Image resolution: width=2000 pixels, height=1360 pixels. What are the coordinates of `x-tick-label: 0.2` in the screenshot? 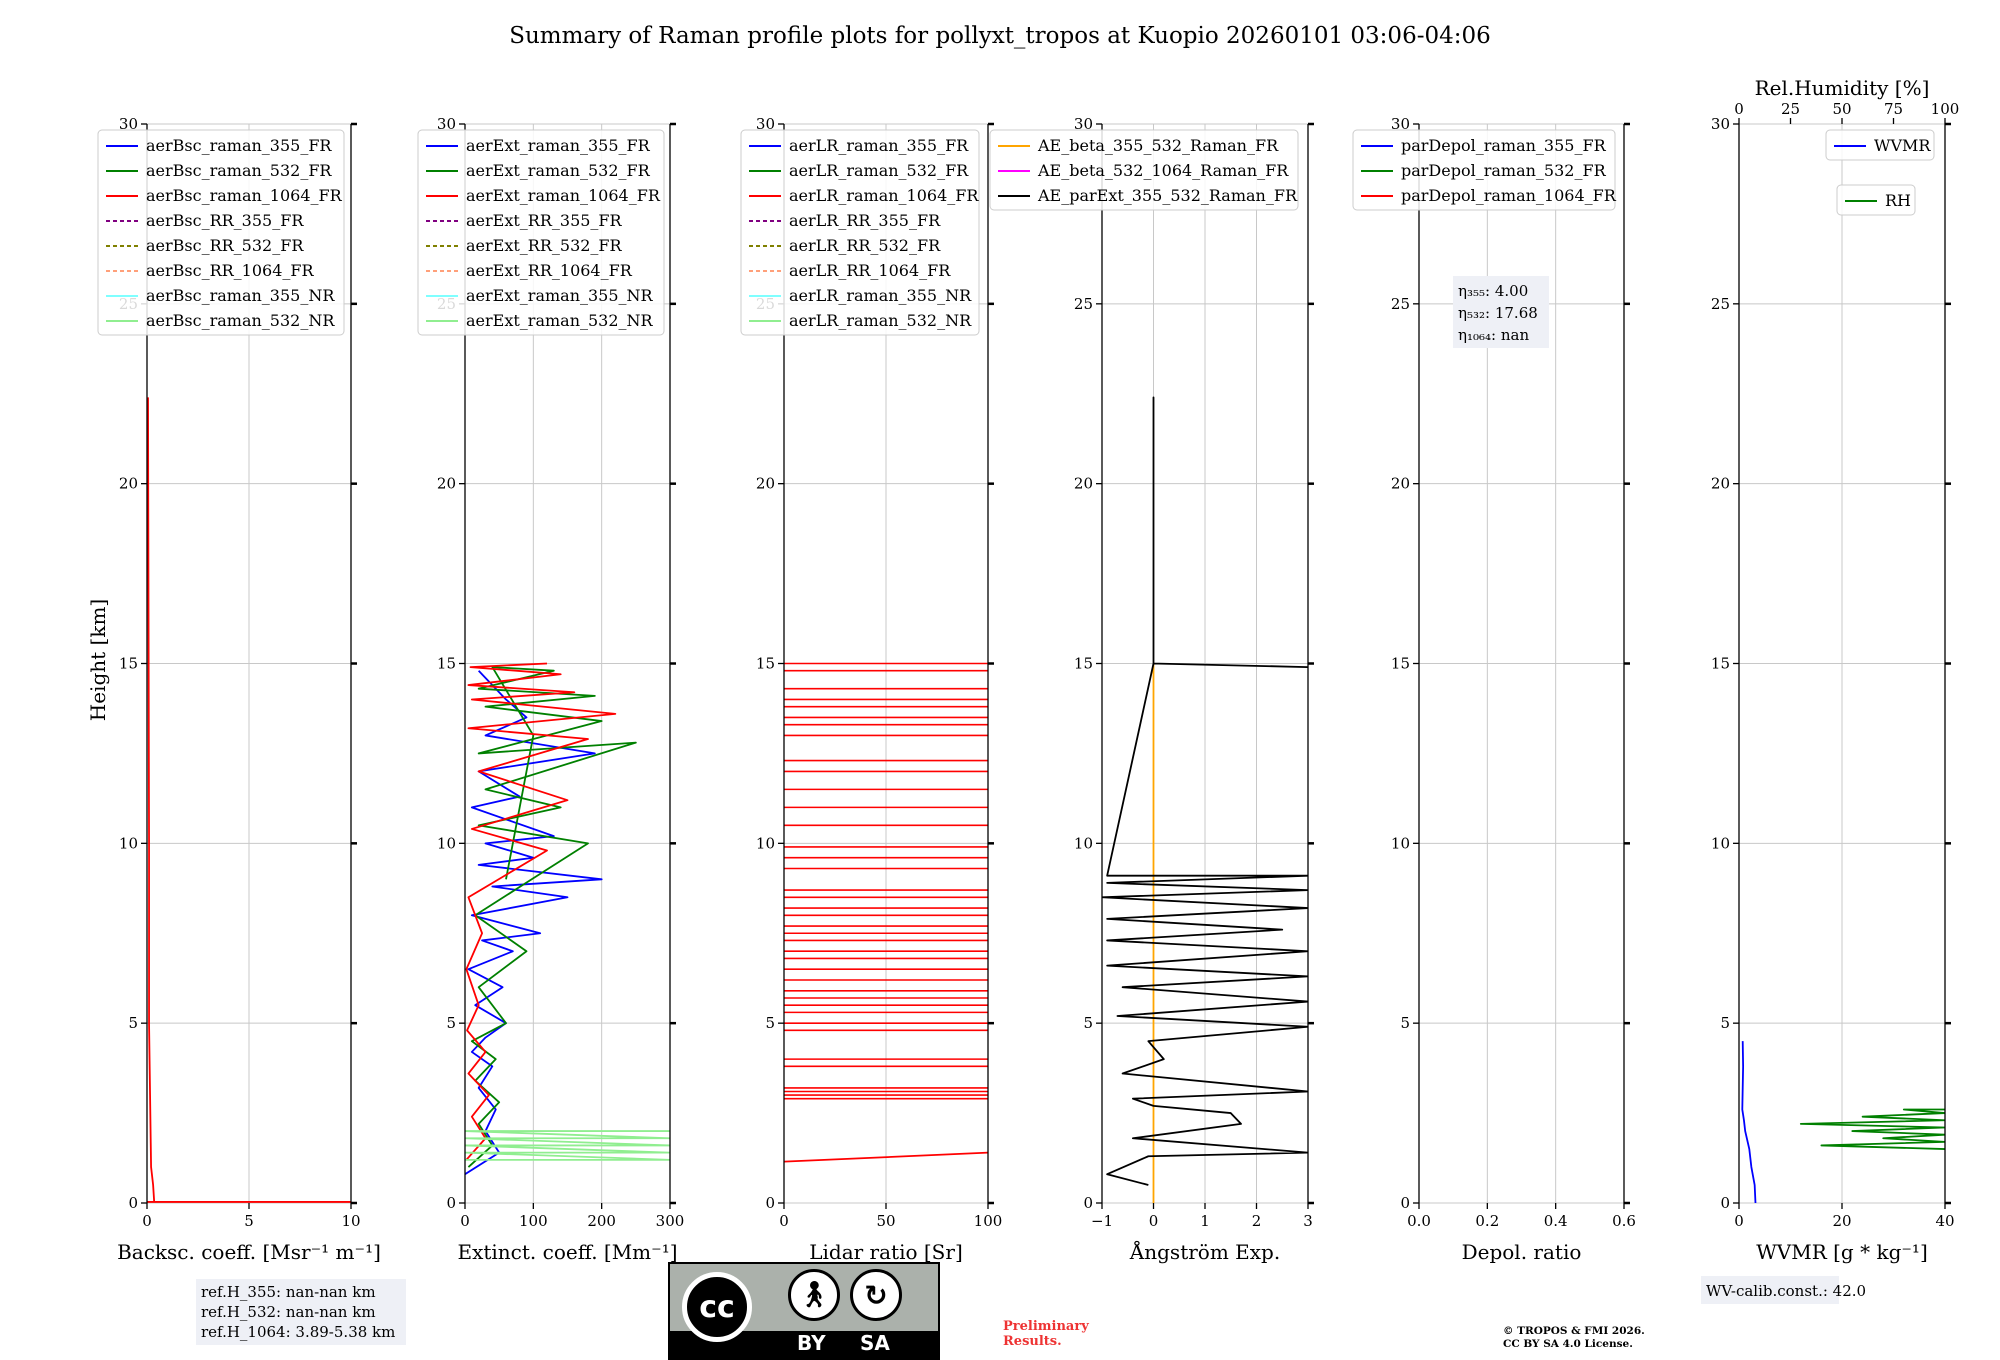 It's located at (1487, 1221).